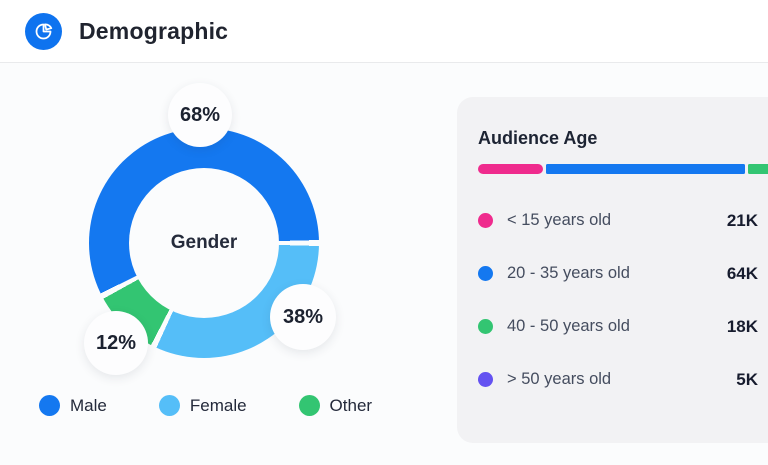 This screenshot has height=465, width=768. What do you see at coordinates (384, 31) in the screenshot?
I see `header: Demographic` at bounding box center [384, 31].